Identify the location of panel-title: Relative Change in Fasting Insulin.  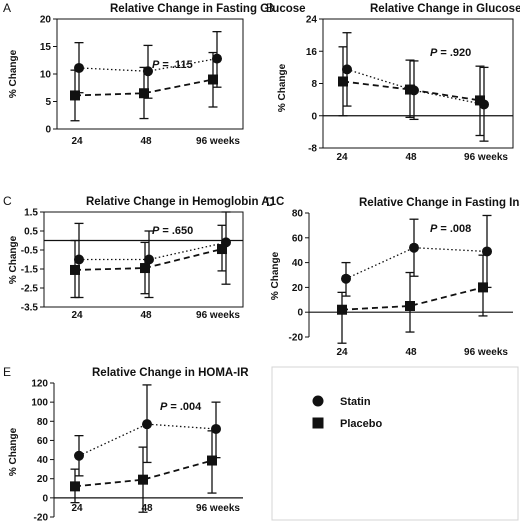
(439, 203).